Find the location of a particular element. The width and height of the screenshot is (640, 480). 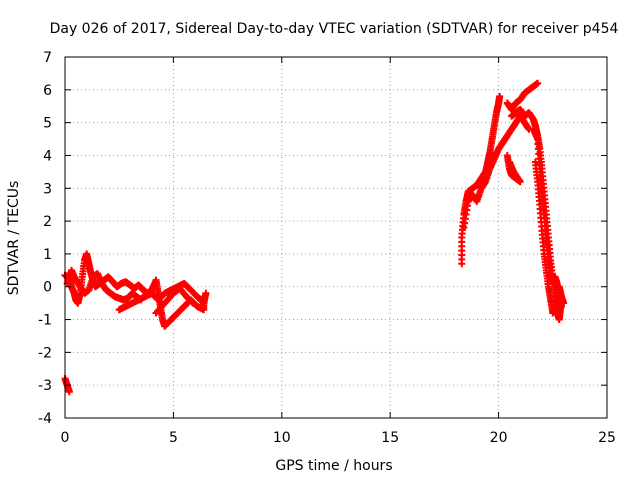

y-tick-label: 1 is located at coordinates (47, 255).